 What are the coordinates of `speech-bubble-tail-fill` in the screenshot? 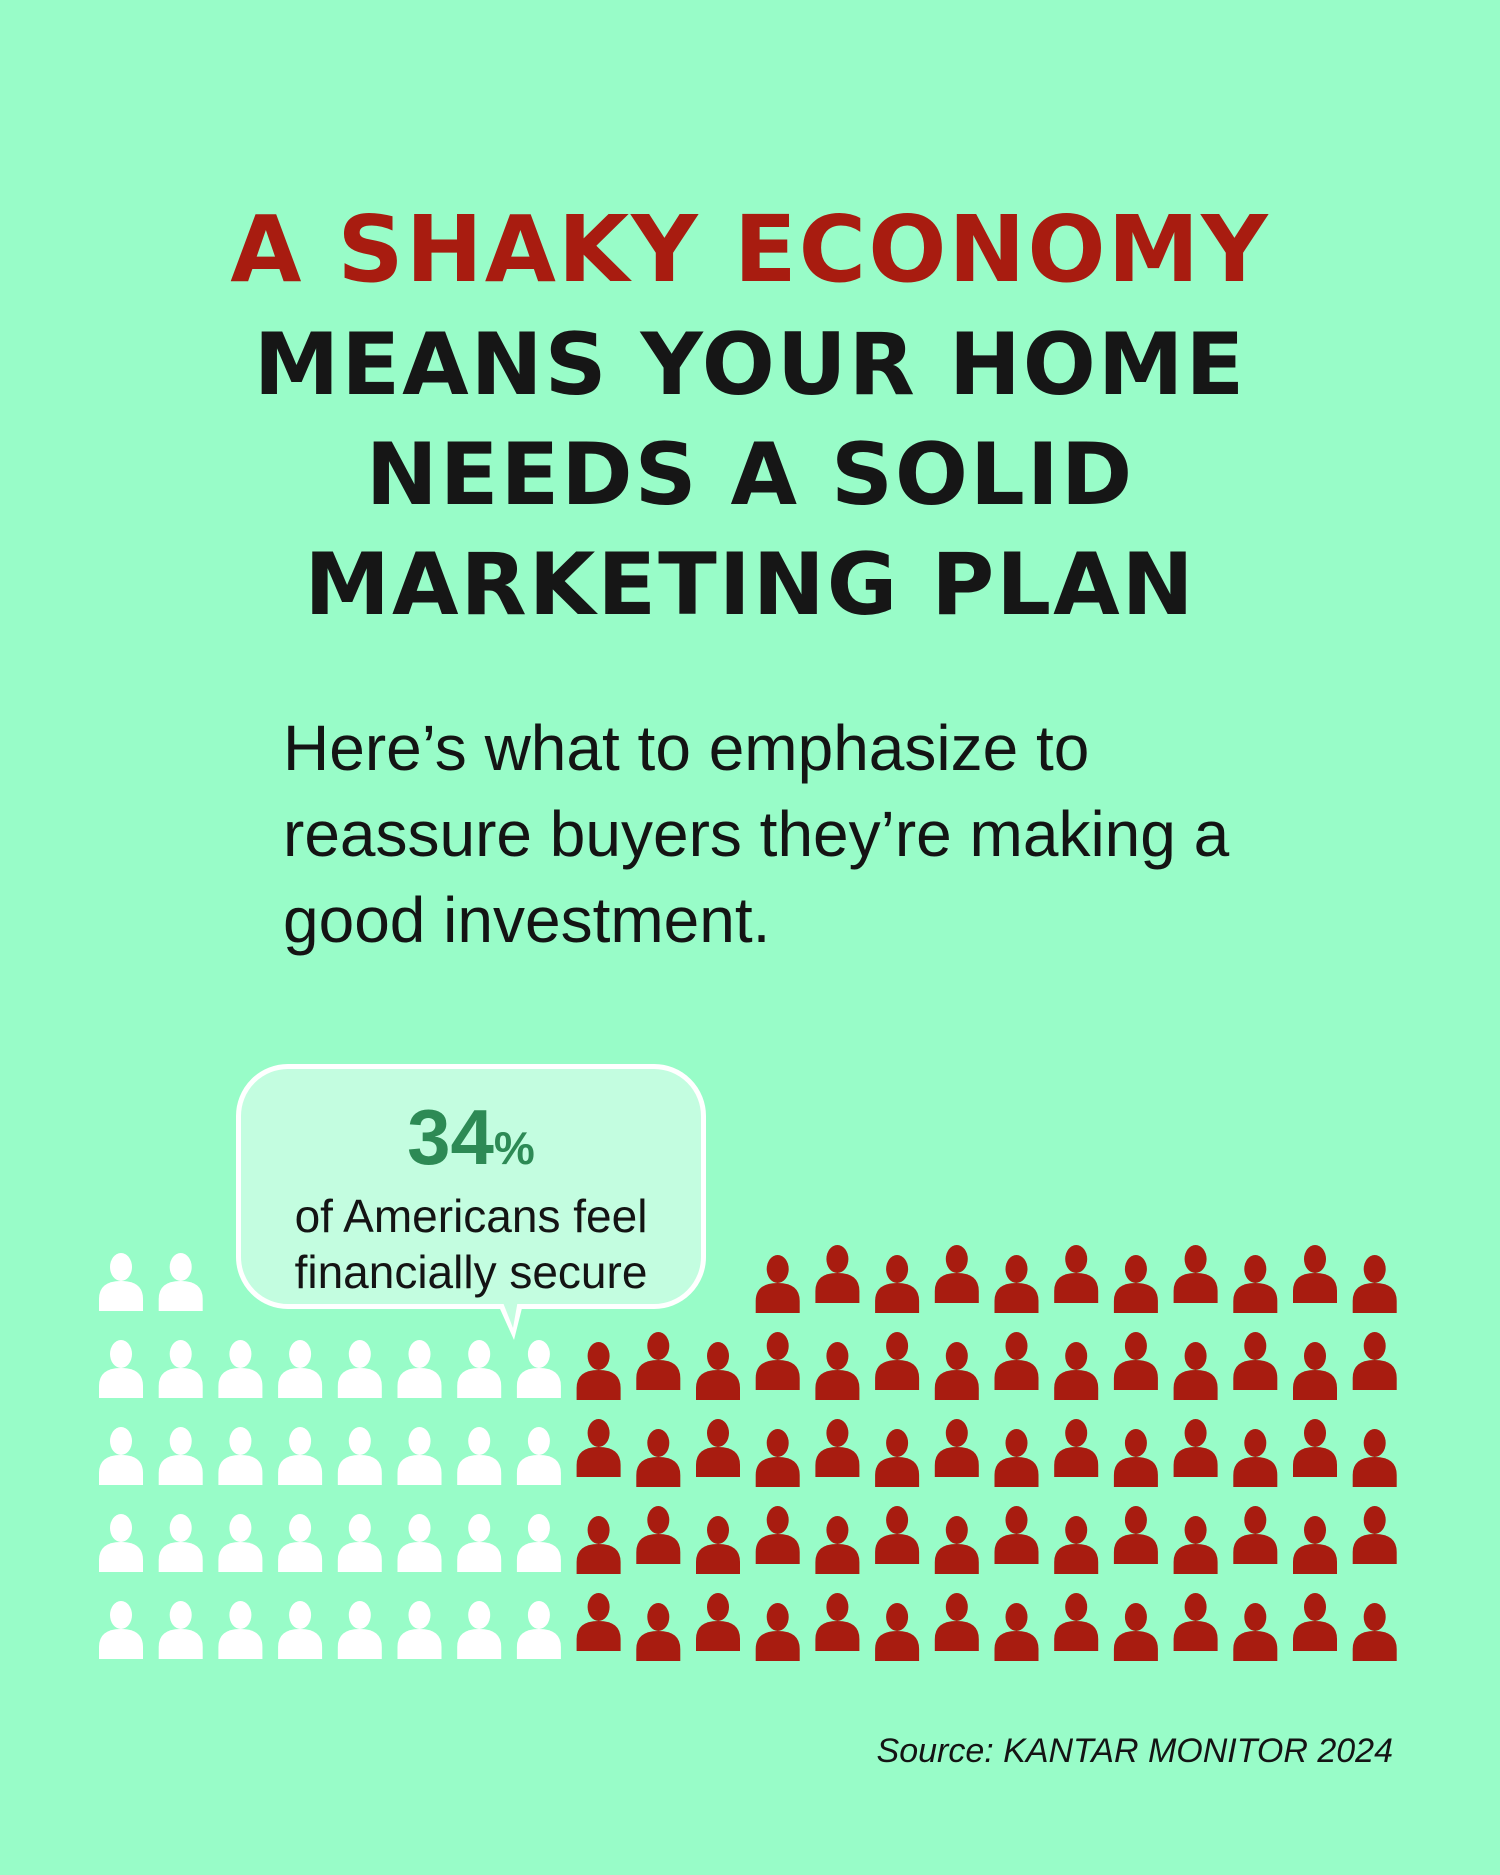 It's located at (510, 1314).